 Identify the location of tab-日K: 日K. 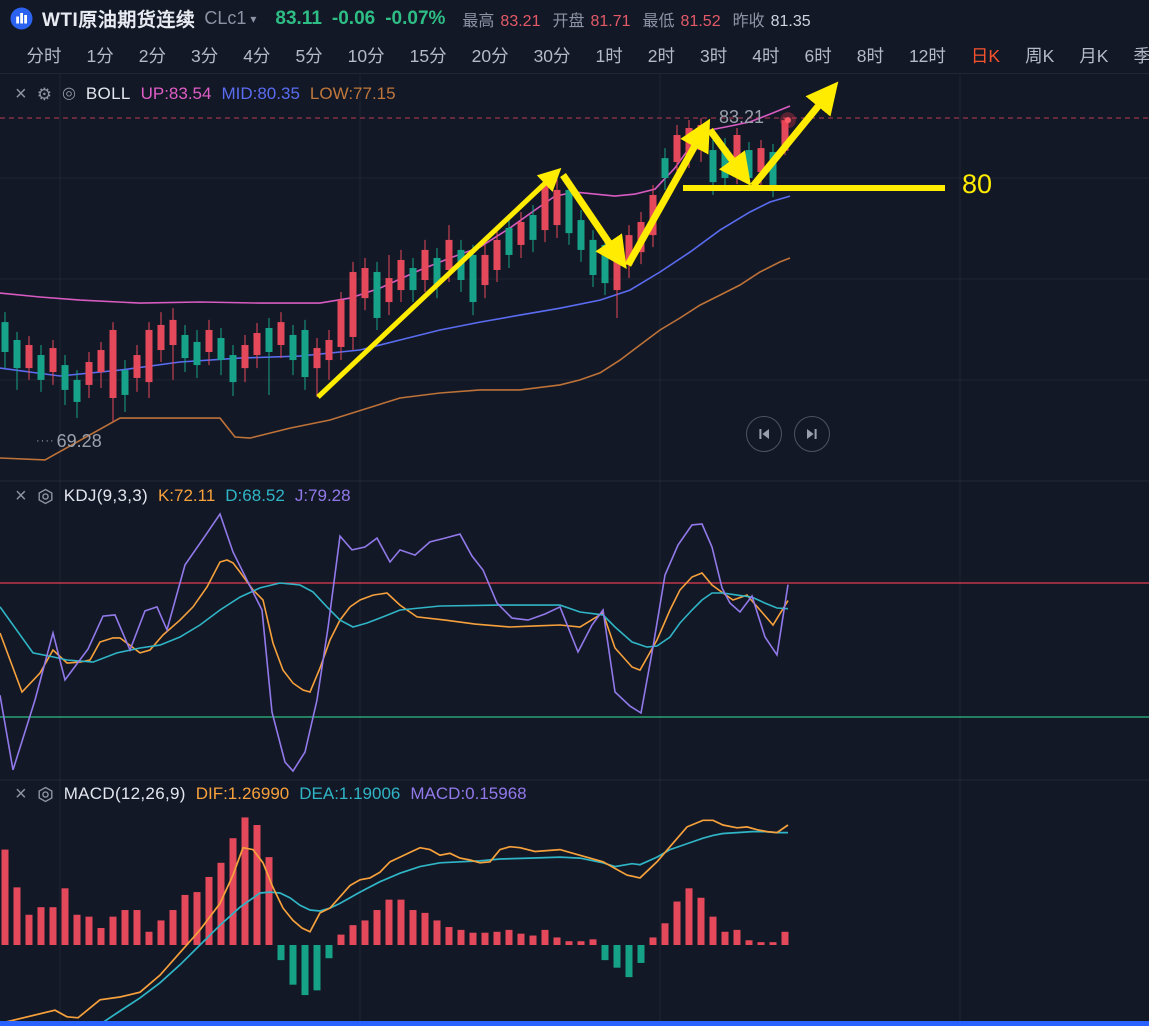
(985, 55).